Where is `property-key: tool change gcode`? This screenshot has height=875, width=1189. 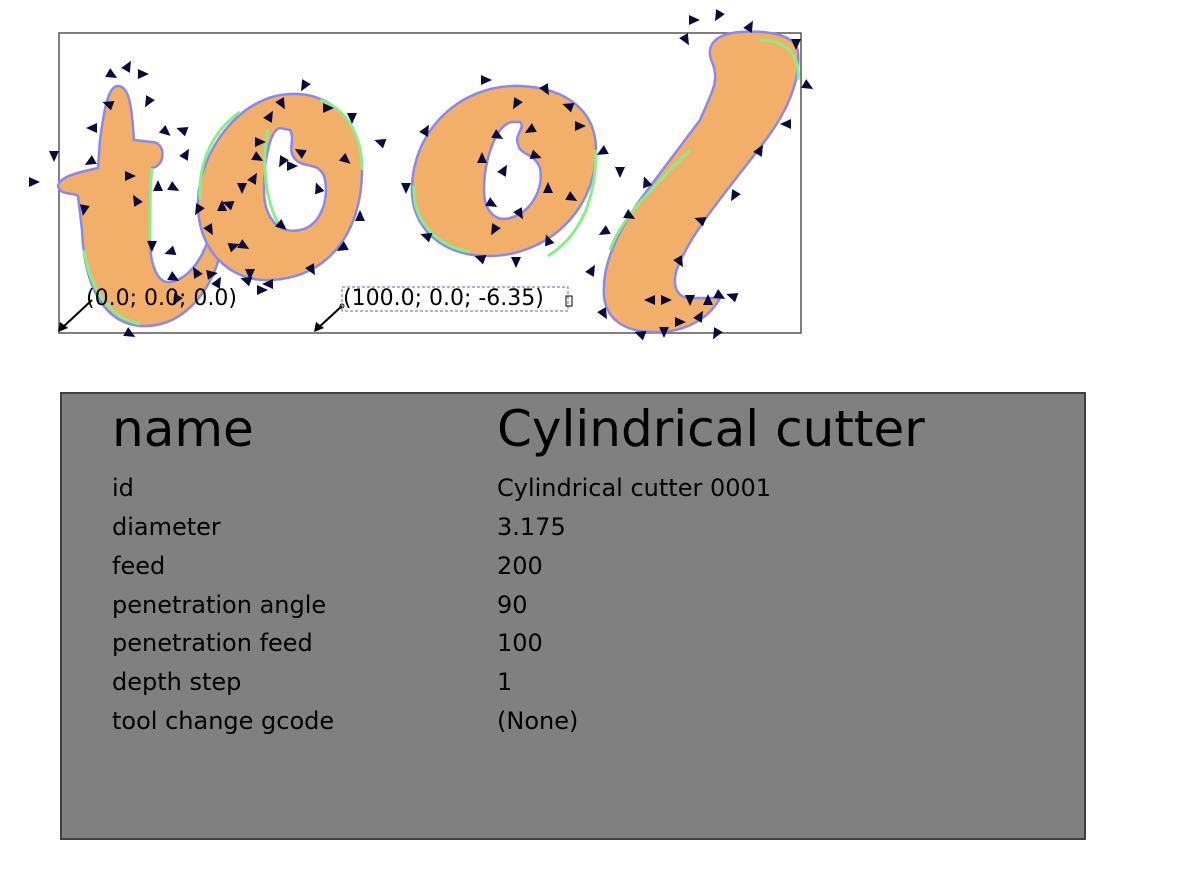
property-key: tool change gcode is located at coordinates (223, 721).